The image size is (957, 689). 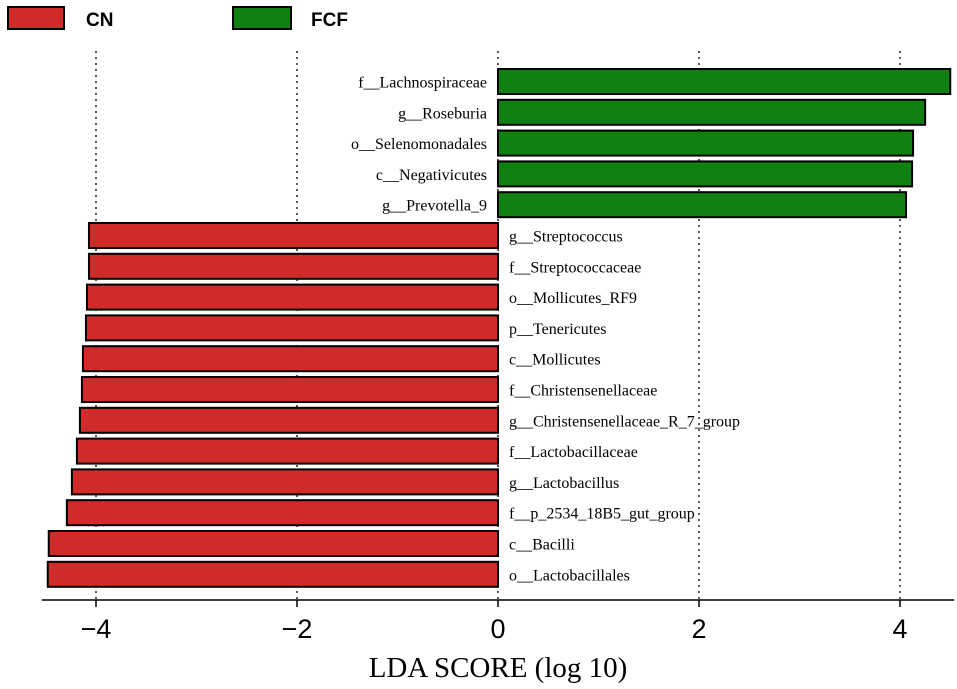 What do you see at coordinates (293, 235) in the screenshot?
I see `bar-g__Streptococcus` at bounding box center [293, 235].